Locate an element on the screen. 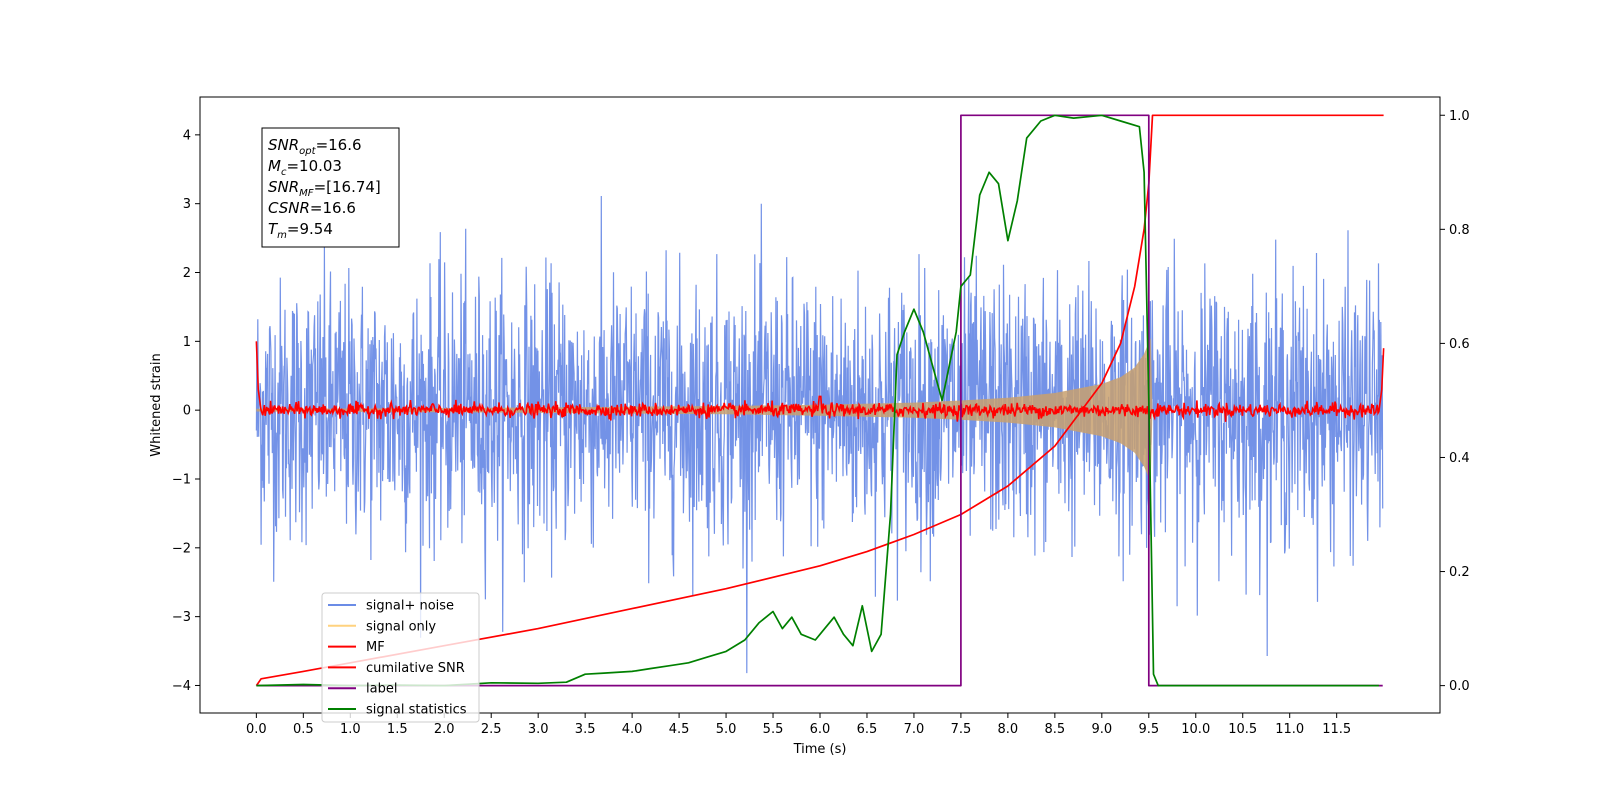  y-left-tick-label: −3 is located at coordinates (181, 617).